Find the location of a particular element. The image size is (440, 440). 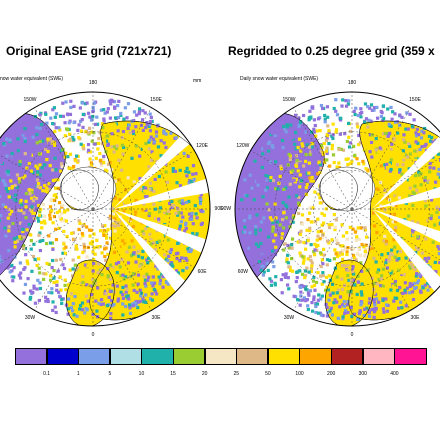

colorbar is located at coordinates (221, 356).